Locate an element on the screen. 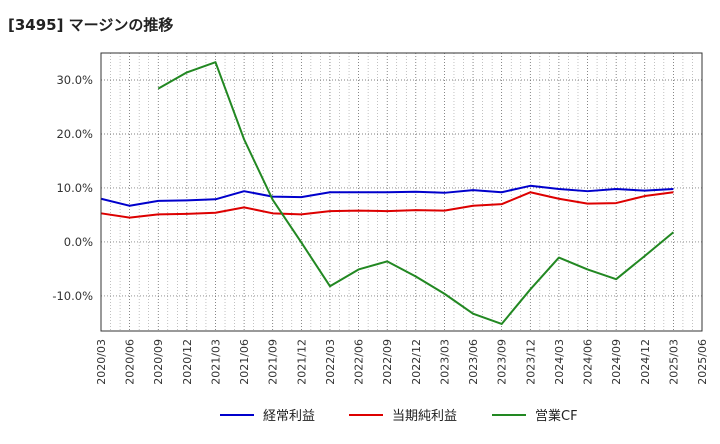 This screenshot has width=720, height=444. y-tick-label: -10.0% is located at coordinates (72, 296).